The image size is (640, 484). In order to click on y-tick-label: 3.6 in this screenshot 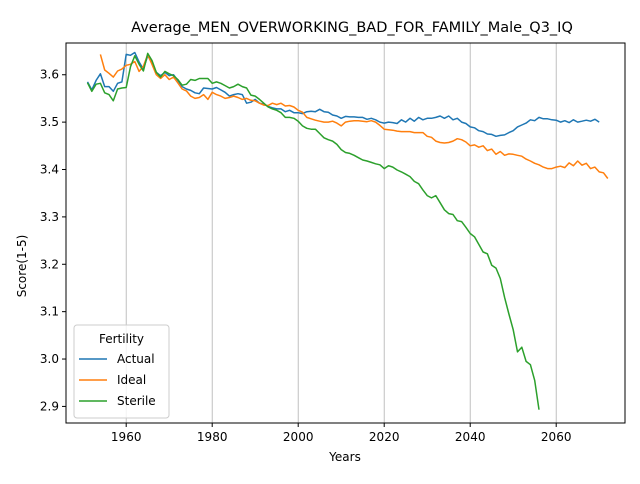, I will do `click(49, 75)`.